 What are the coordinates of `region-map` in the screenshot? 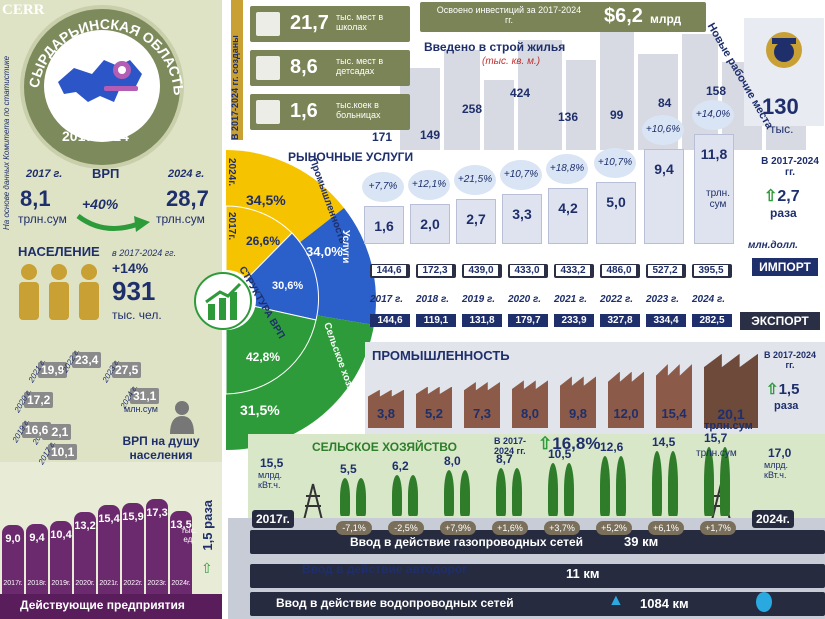 It's located at (102, 86).